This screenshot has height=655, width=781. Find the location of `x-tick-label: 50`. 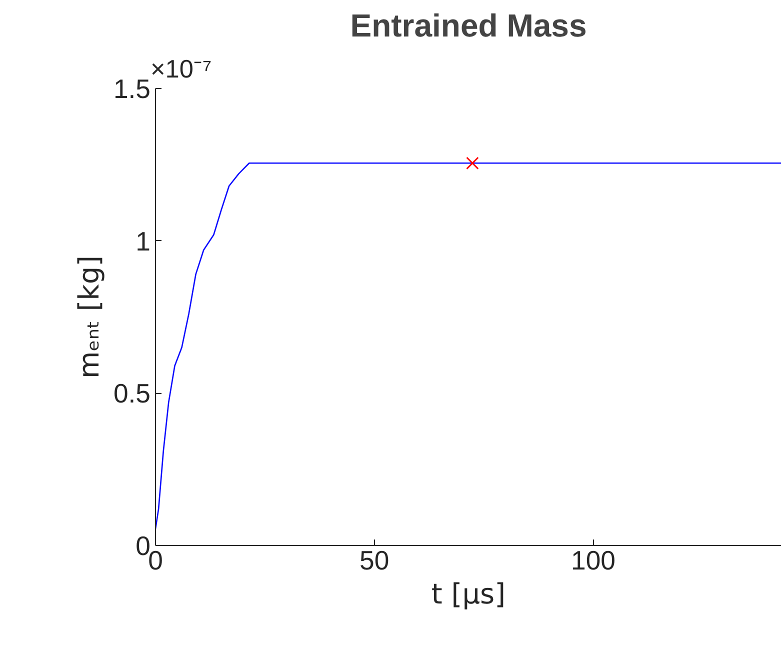

x-tick-label: 50 is located at coordinates (375, 561).